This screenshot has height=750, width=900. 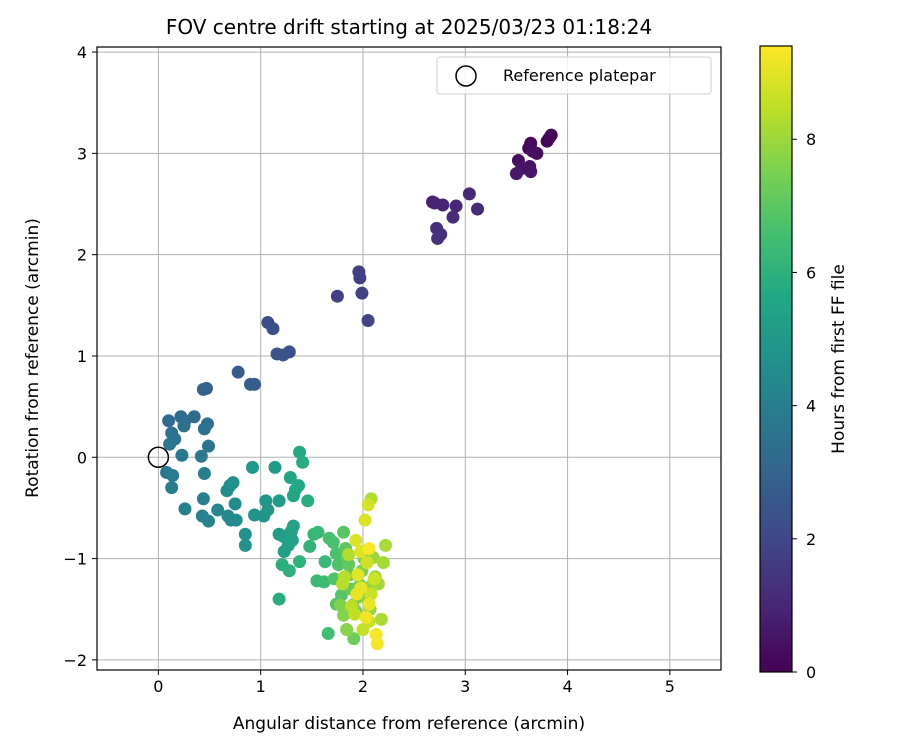 I want to click on y-tick-label: 3, so click(x=82, y=153).